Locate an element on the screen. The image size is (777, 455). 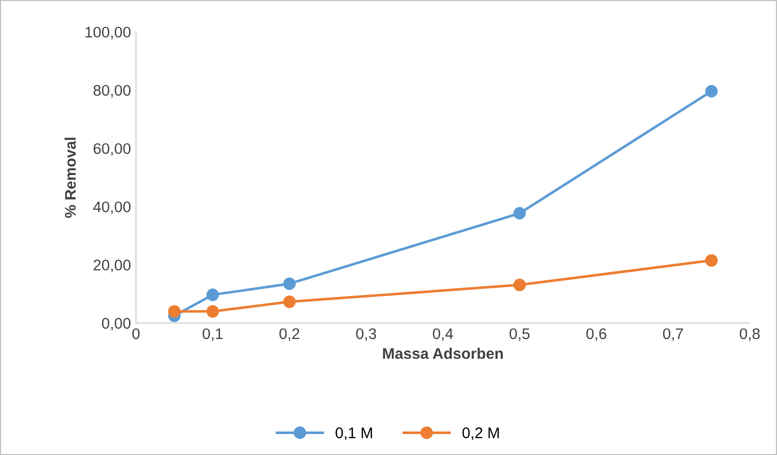
y-tick-label: 100,00 is located at coordinates (108, 33).